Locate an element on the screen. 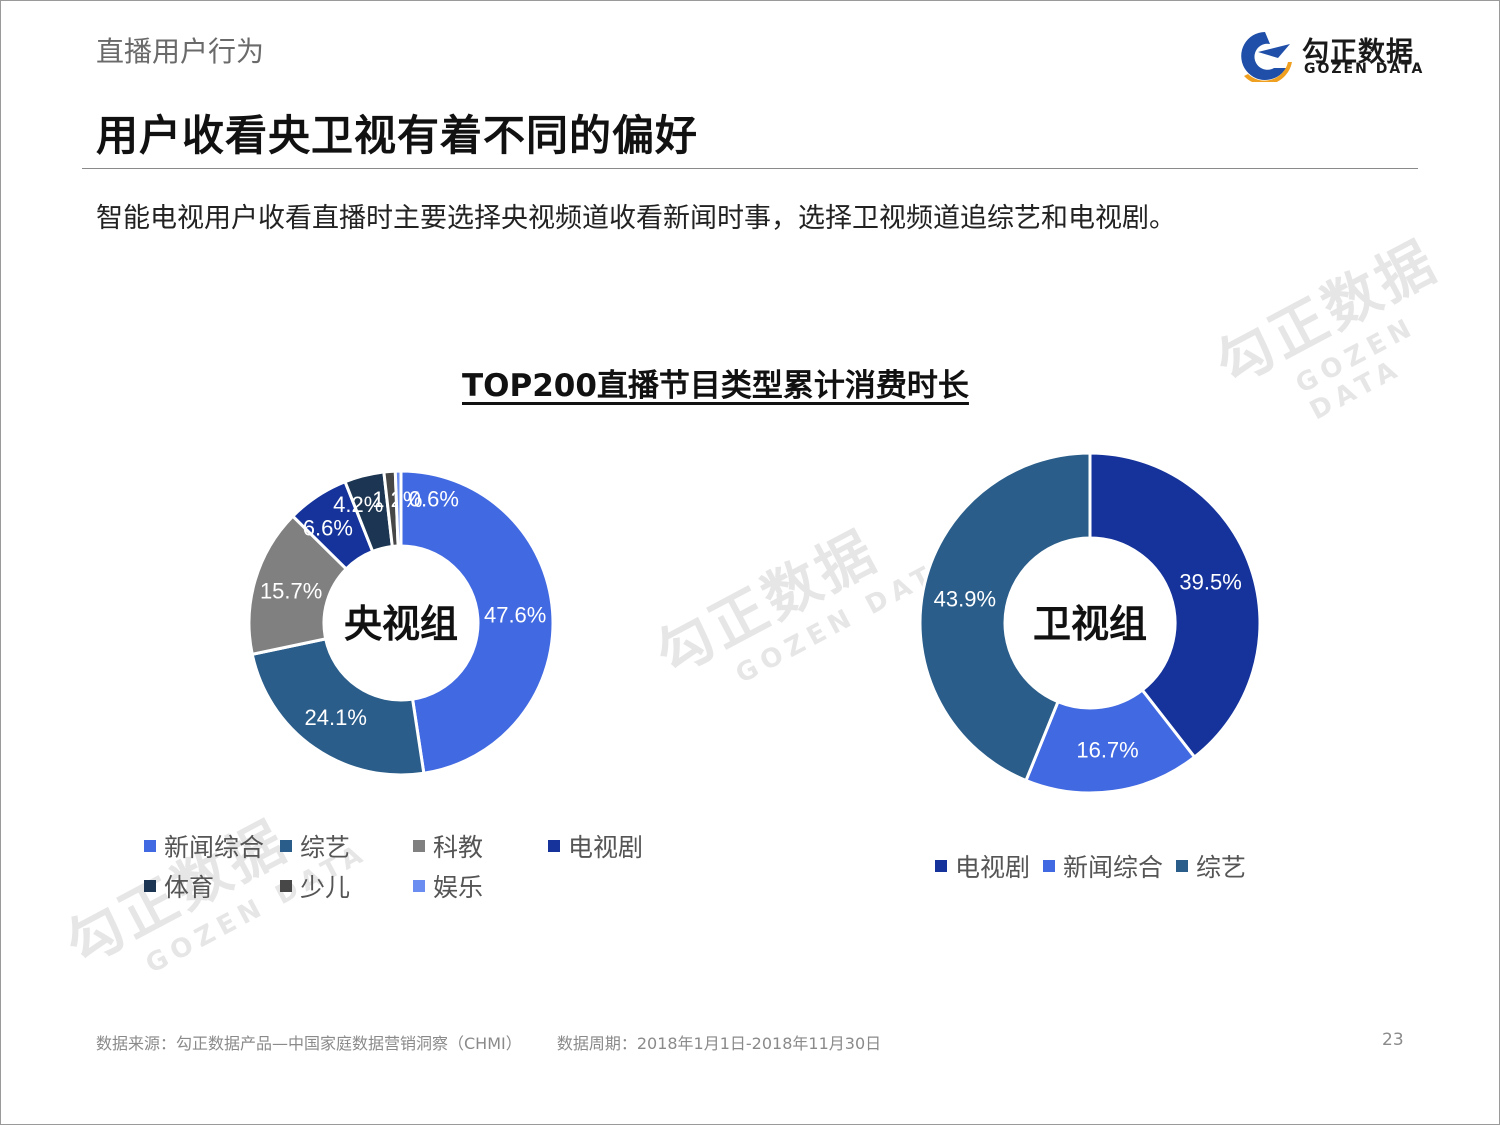  section-title: 直播用户行为 is located at coordinates (180, 51).